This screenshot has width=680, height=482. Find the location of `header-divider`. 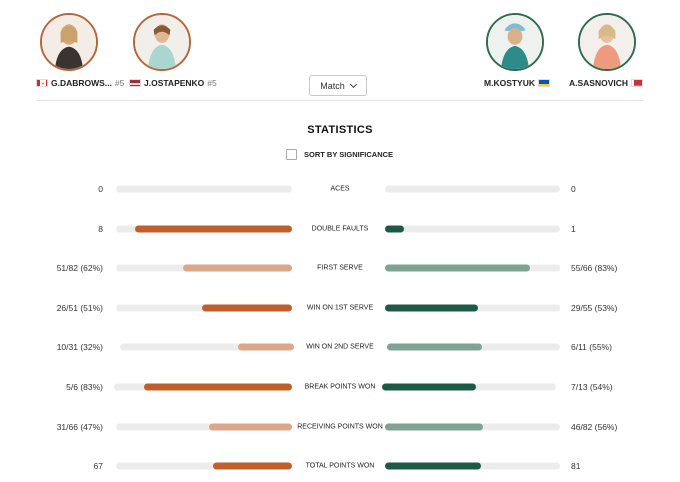

header-divider is located at coordinates (340, 100).